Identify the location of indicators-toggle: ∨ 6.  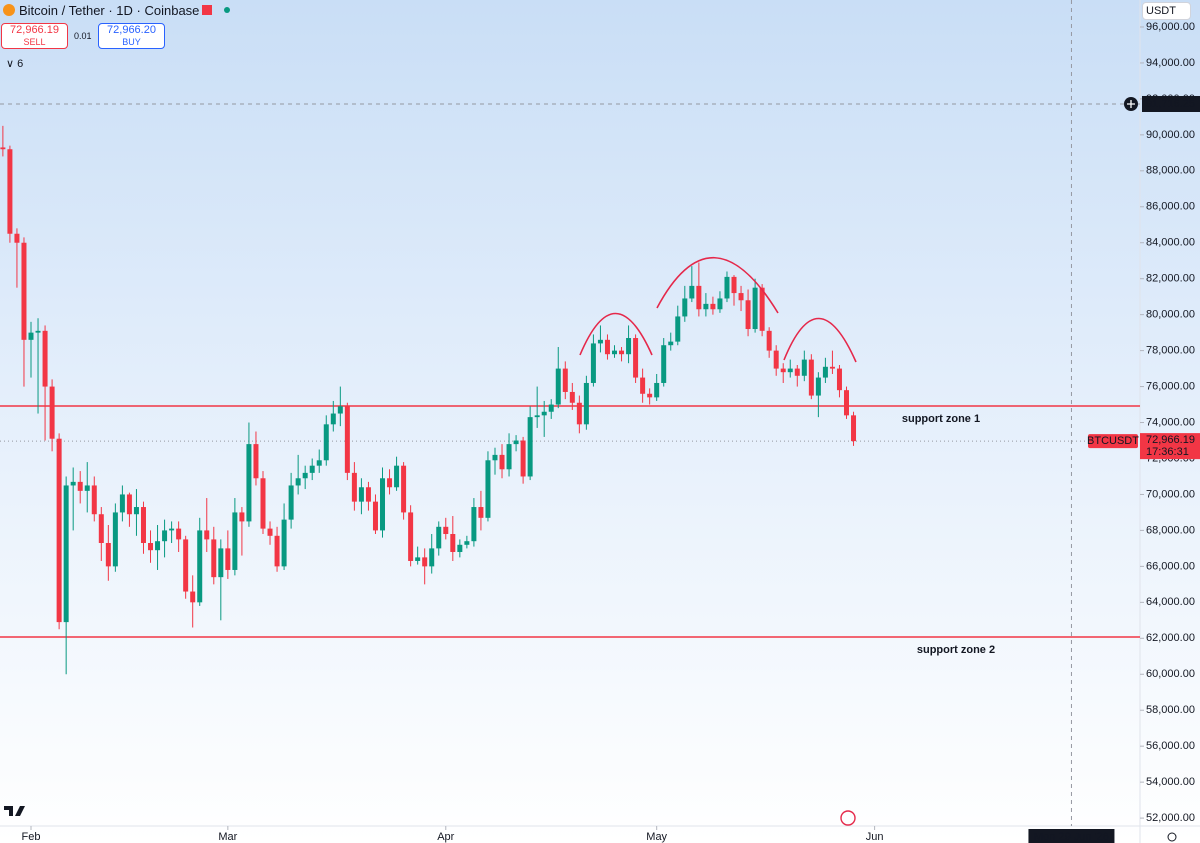
(15, 64).